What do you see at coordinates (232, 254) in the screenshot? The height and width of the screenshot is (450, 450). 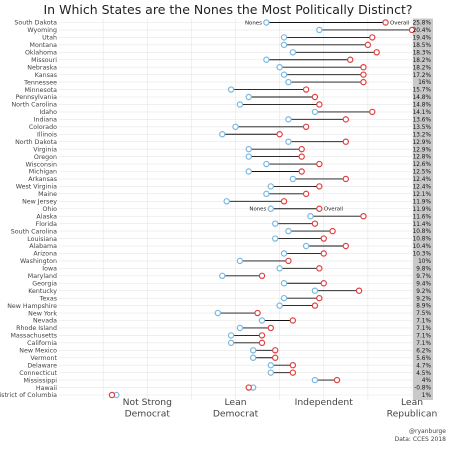 I see `state-row: Arizona 10.3%` at bounding box center [232, 254].